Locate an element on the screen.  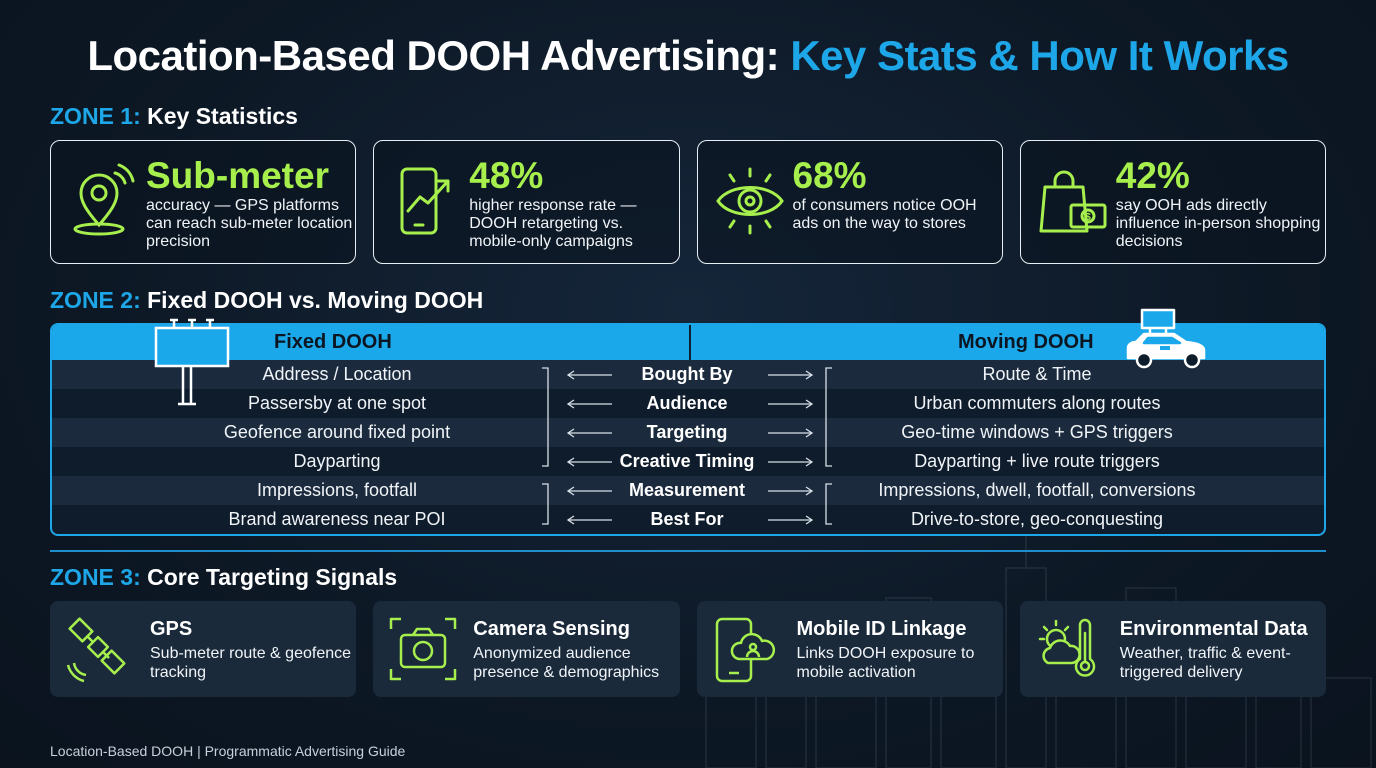
shopping-bag-icon: $ is located at coordinates (1073, 201).